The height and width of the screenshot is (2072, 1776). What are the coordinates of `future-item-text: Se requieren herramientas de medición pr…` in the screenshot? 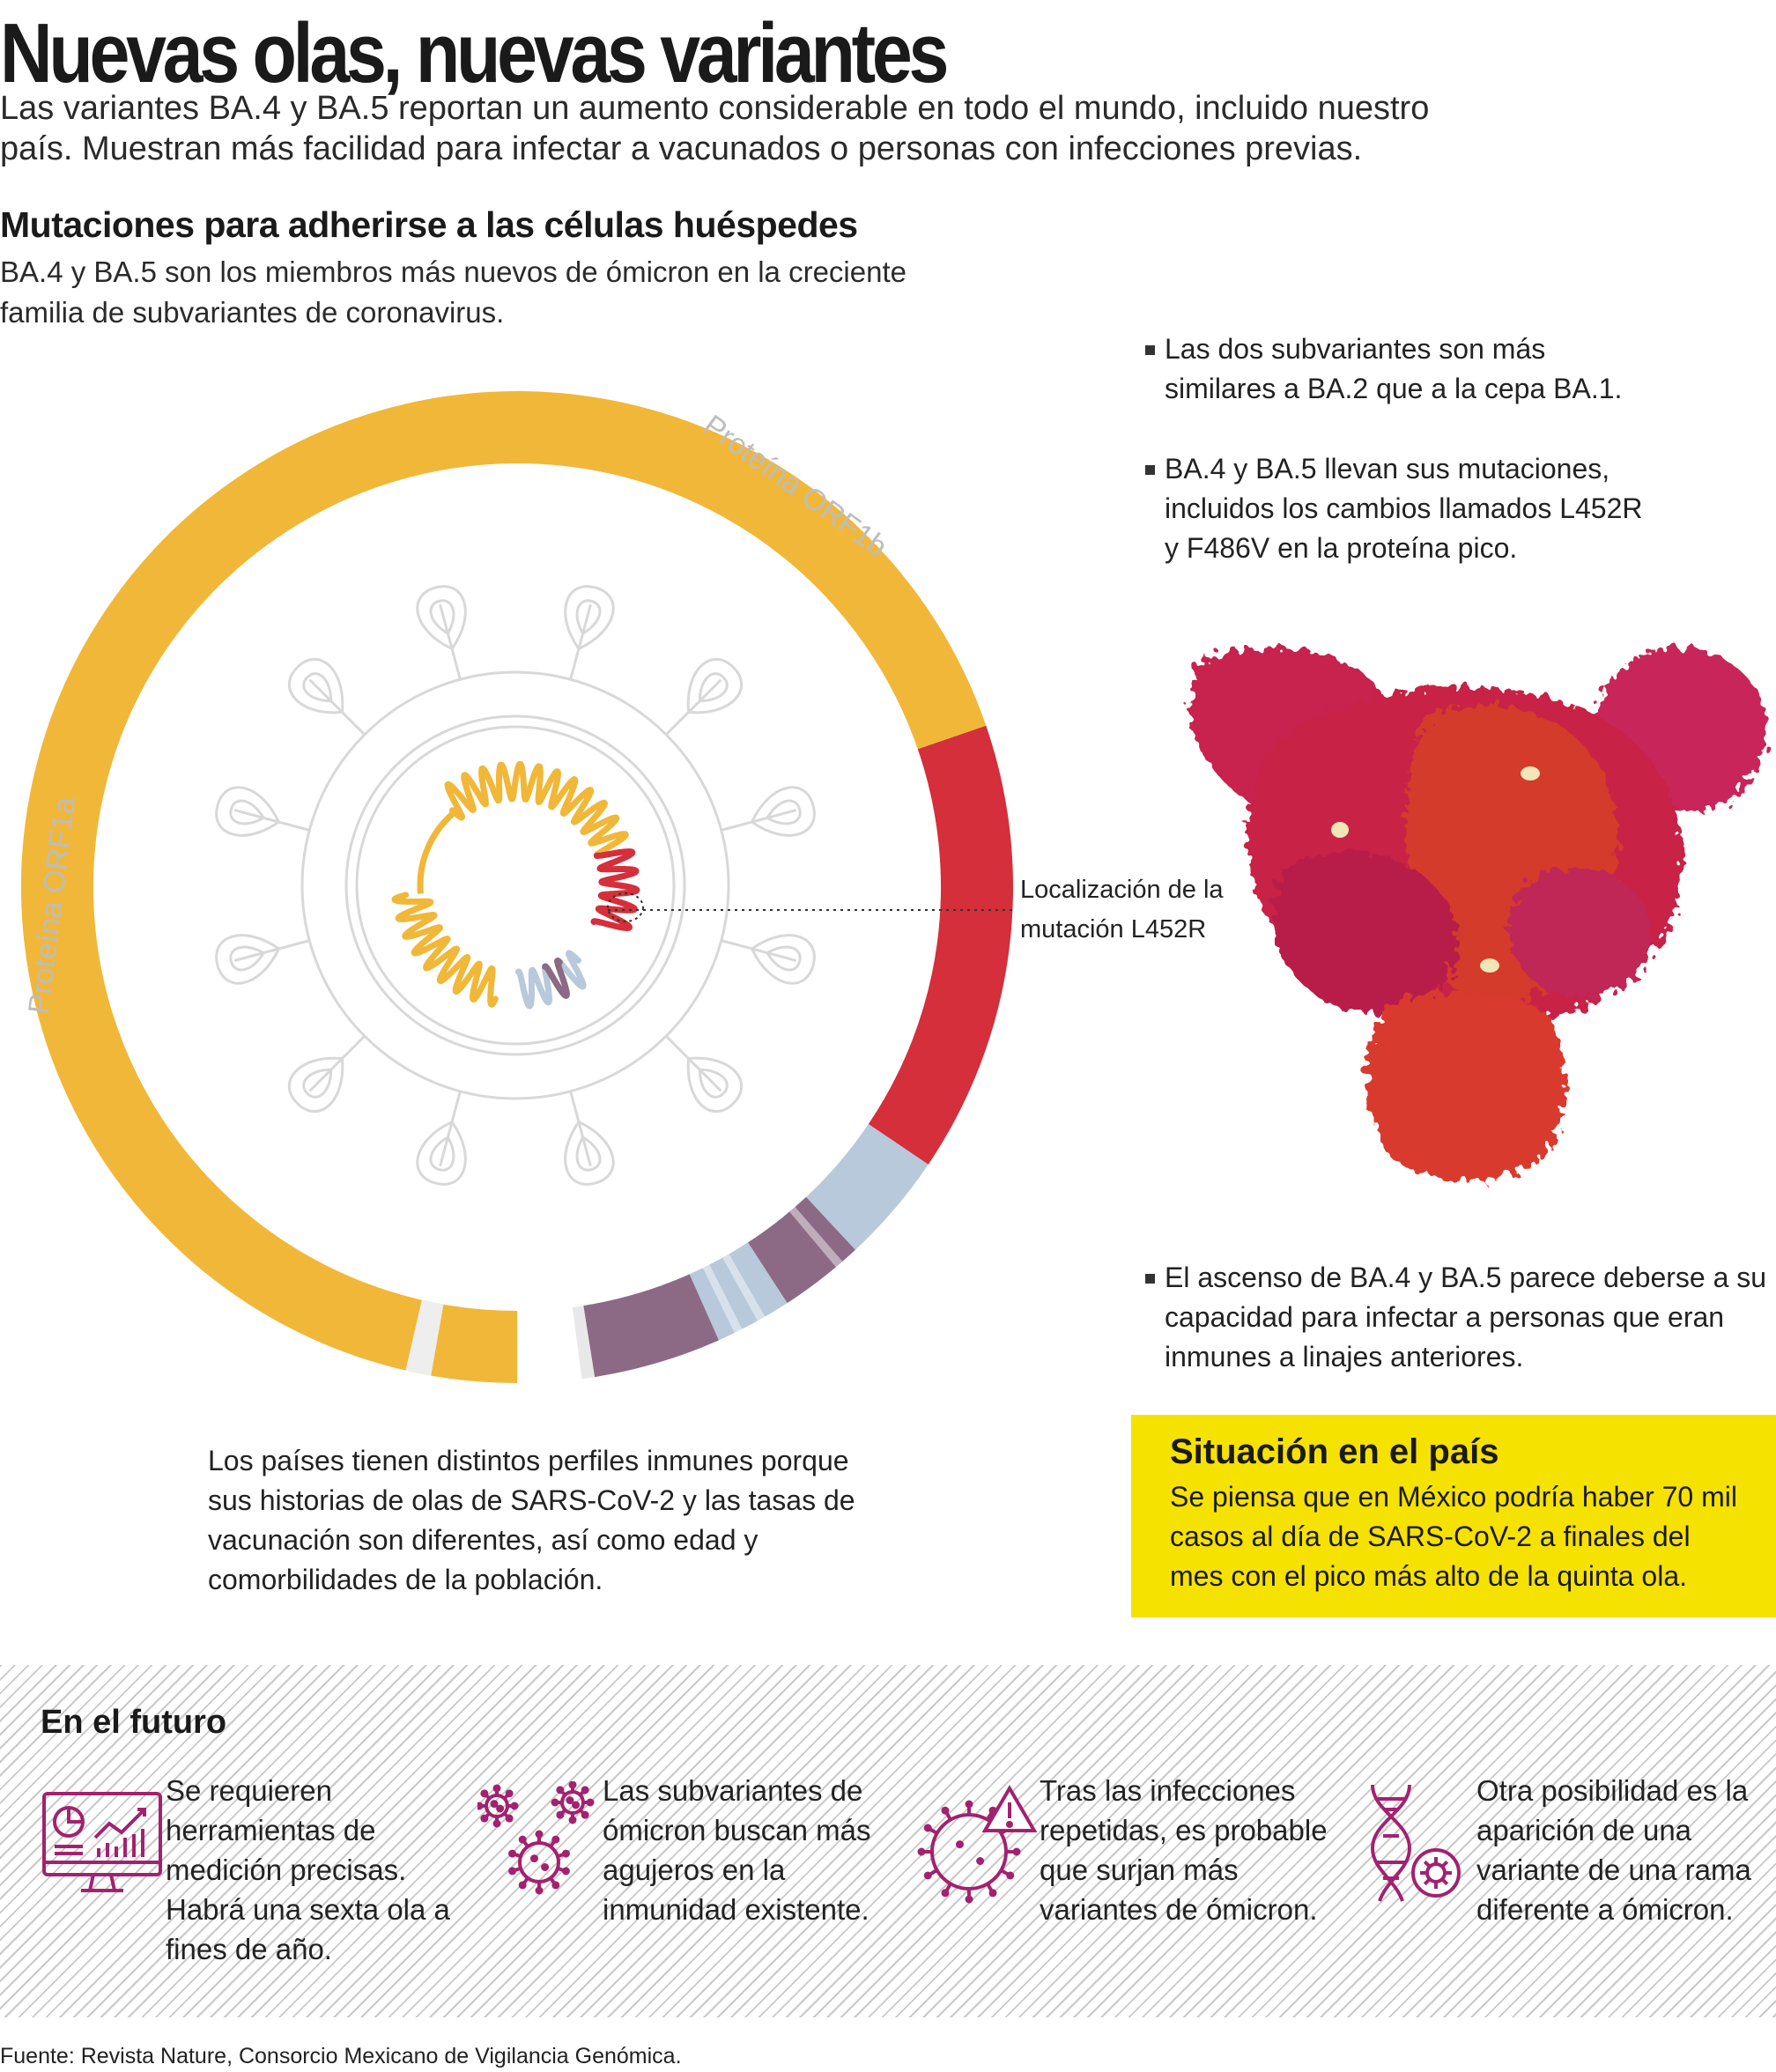 It's located at (308, 1869).